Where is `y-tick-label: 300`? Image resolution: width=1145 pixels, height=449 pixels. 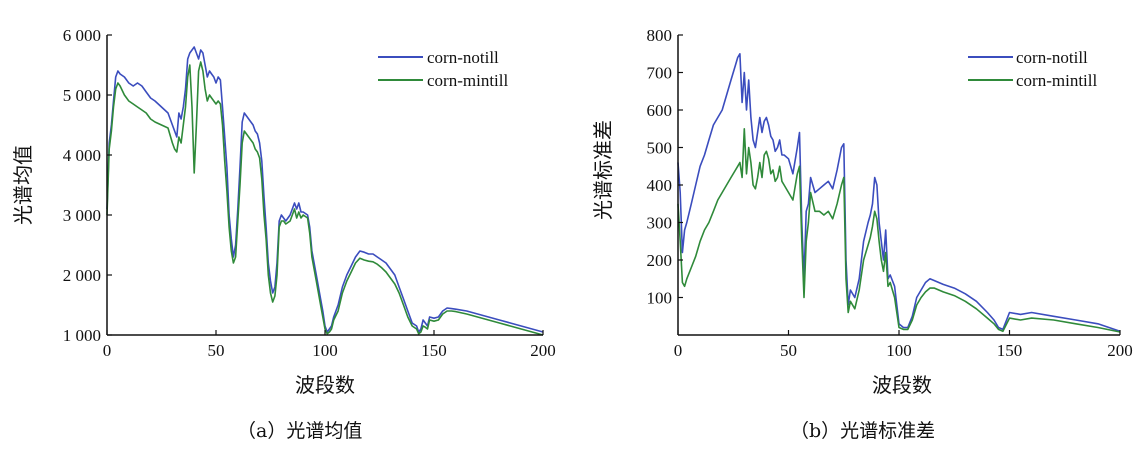
y-tick-label: 300 is located at coordinates (660, 223).